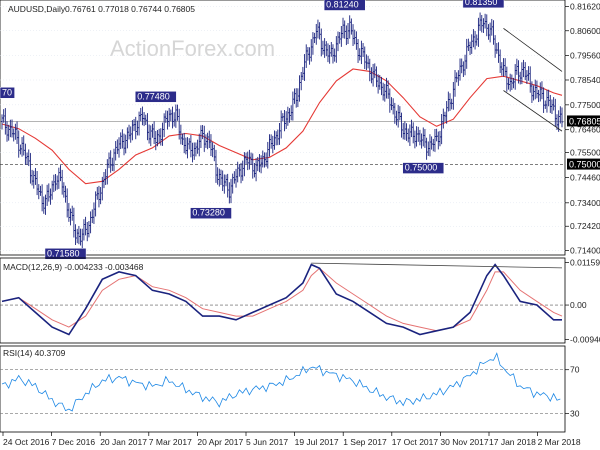 Image resolution: width=600 pixels, height=450 pixels. Describe the element at coordinates (317, 442) in the screenshot. I see `x-tick-label: 19 Jul 2017` at that location.